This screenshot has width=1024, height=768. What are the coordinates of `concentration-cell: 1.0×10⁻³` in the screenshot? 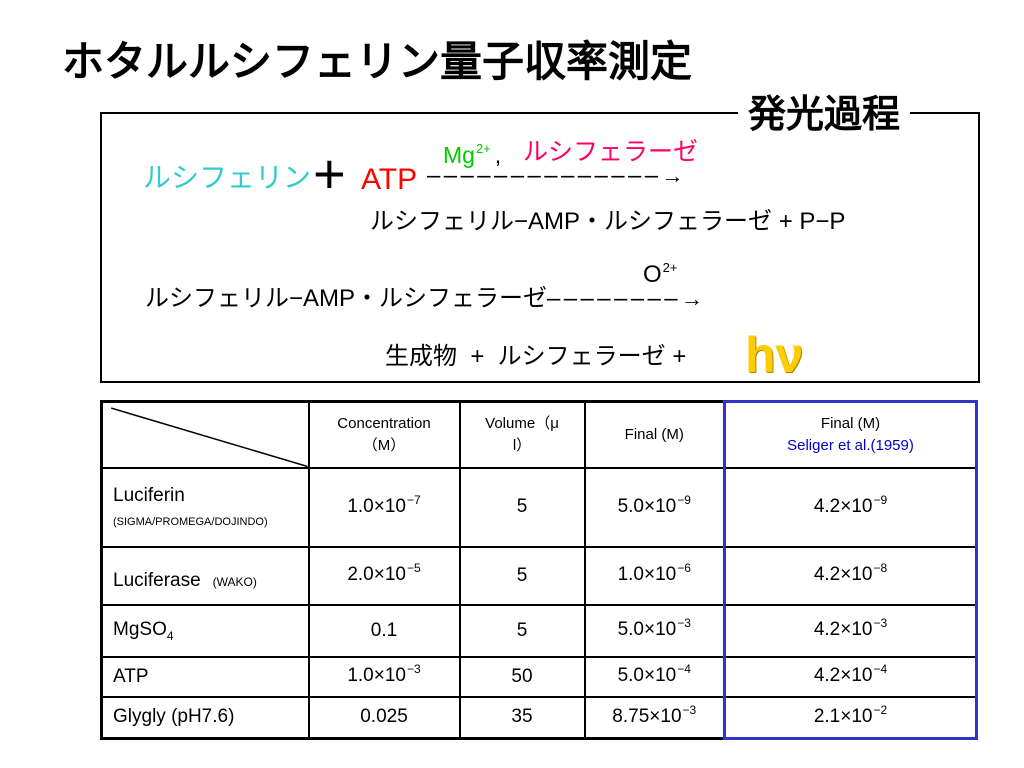 It's located at (384, 676).